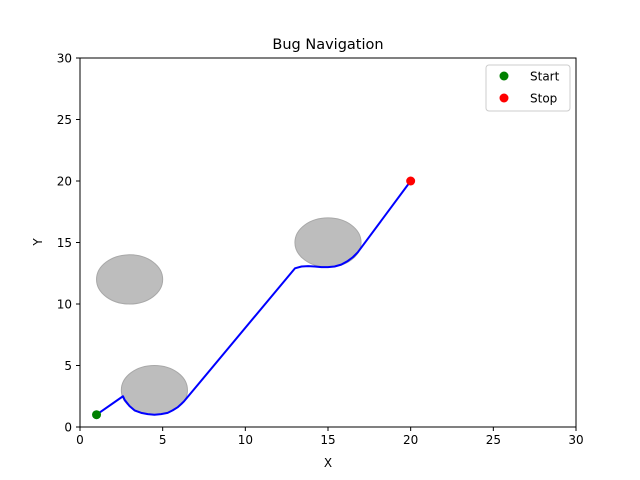 This screenshot has height=480, width=640. Describe the element at coordinates (504, 76) in the screenshot. I see `legend-marker-start` at that location.